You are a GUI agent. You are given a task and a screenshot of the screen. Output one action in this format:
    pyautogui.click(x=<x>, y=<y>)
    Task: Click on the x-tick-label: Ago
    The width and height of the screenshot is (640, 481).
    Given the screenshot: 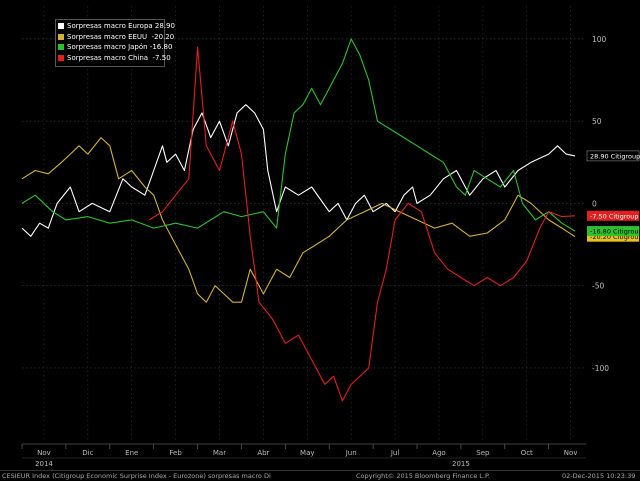 What is the action you would take?
    pyautogui.click(x=439, y=453)
    